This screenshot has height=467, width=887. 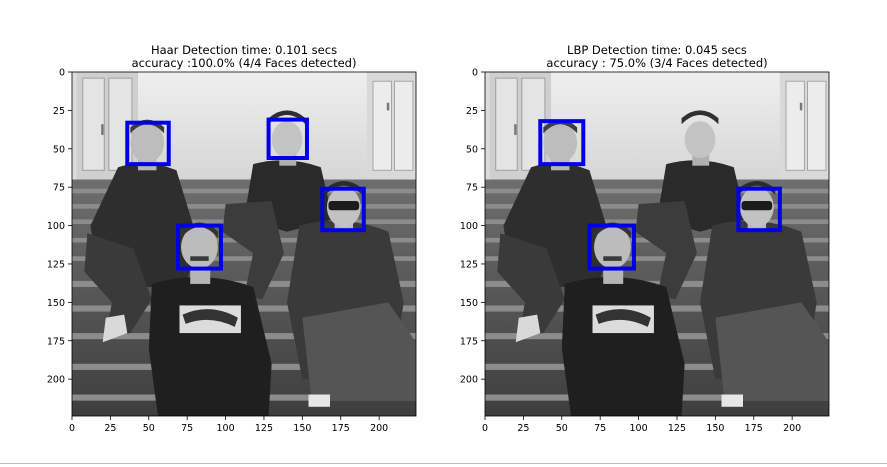 What do you see at coordinates (657, 50) in the screenshot?
I see `chart-title: LBP Detection time: 0.045 secs` at bounding box center [657, 50].